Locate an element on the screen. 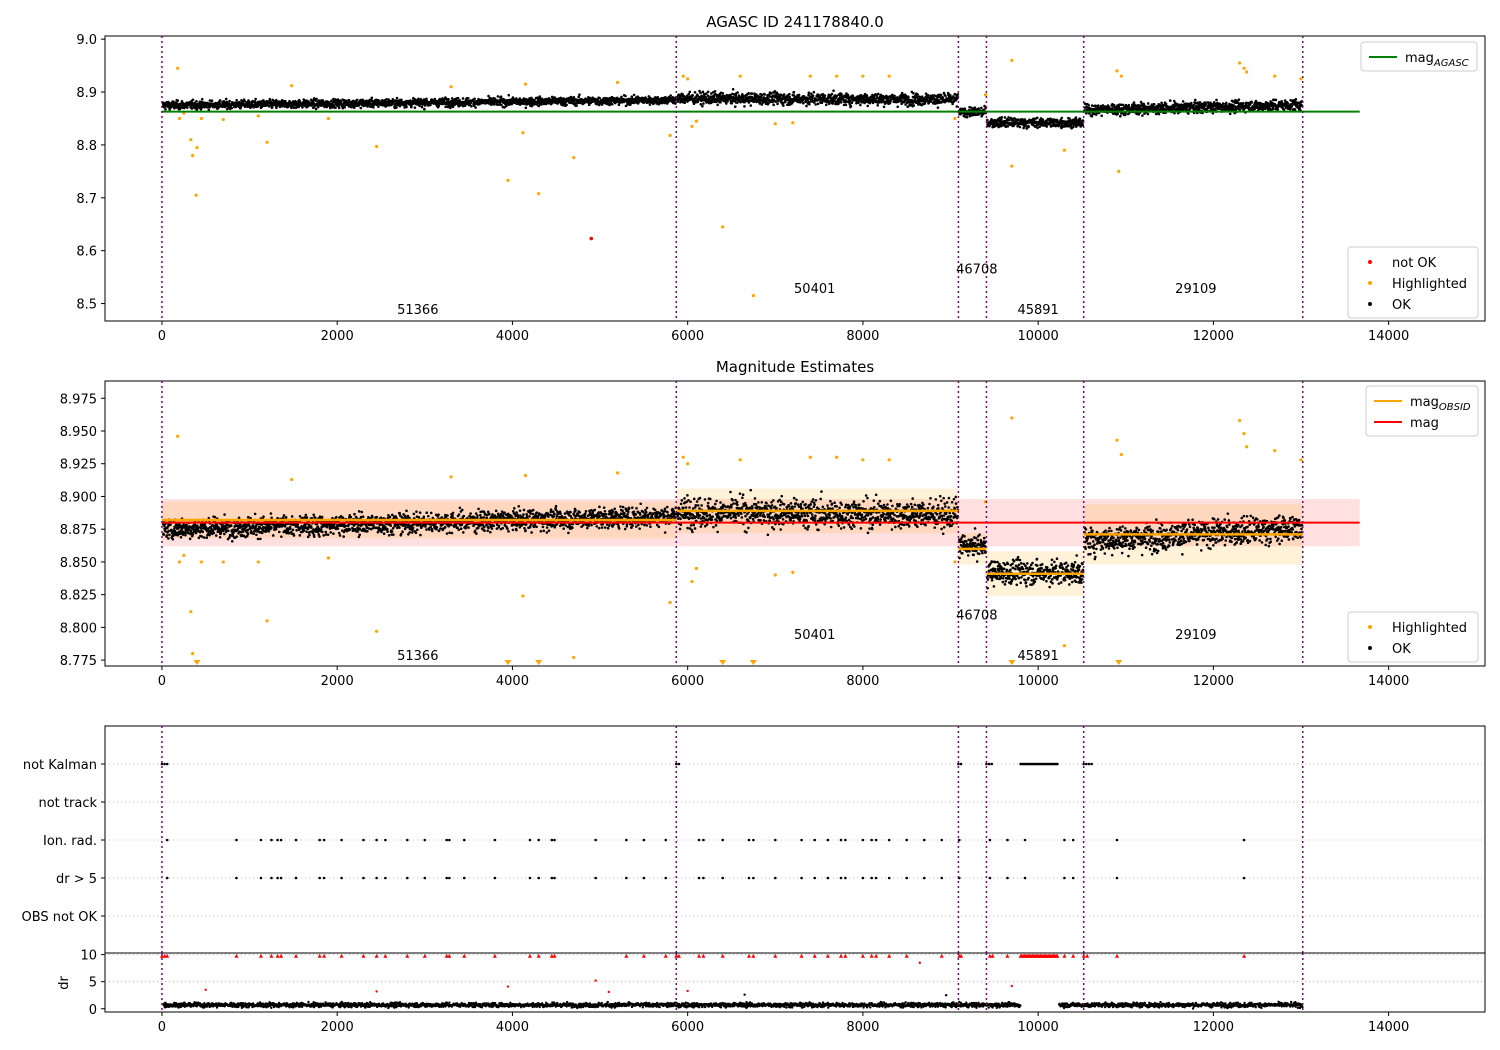 The image size is (1500, 1050). y-tick-label: 8.6 is located at coordinates (86, 252).